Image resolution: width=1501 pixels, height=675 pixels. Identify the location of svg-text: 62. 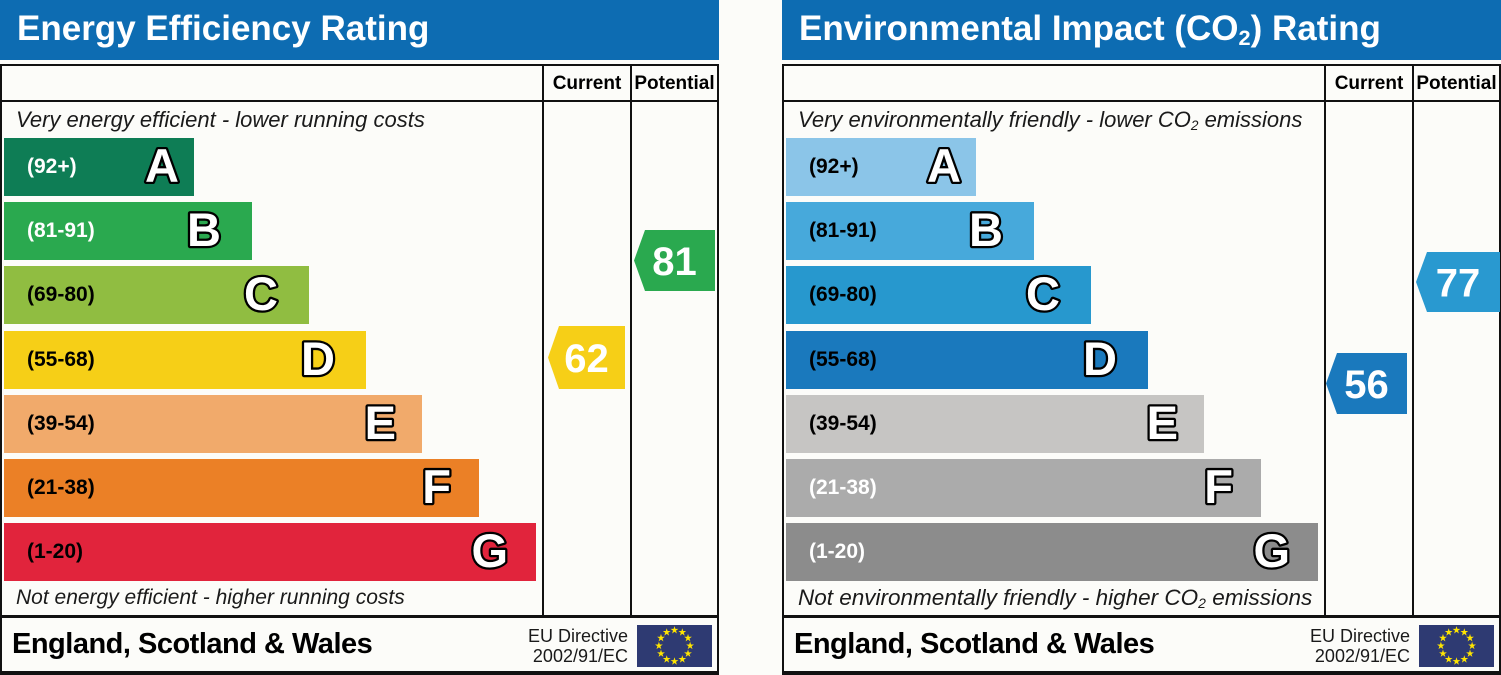
(586, 359).